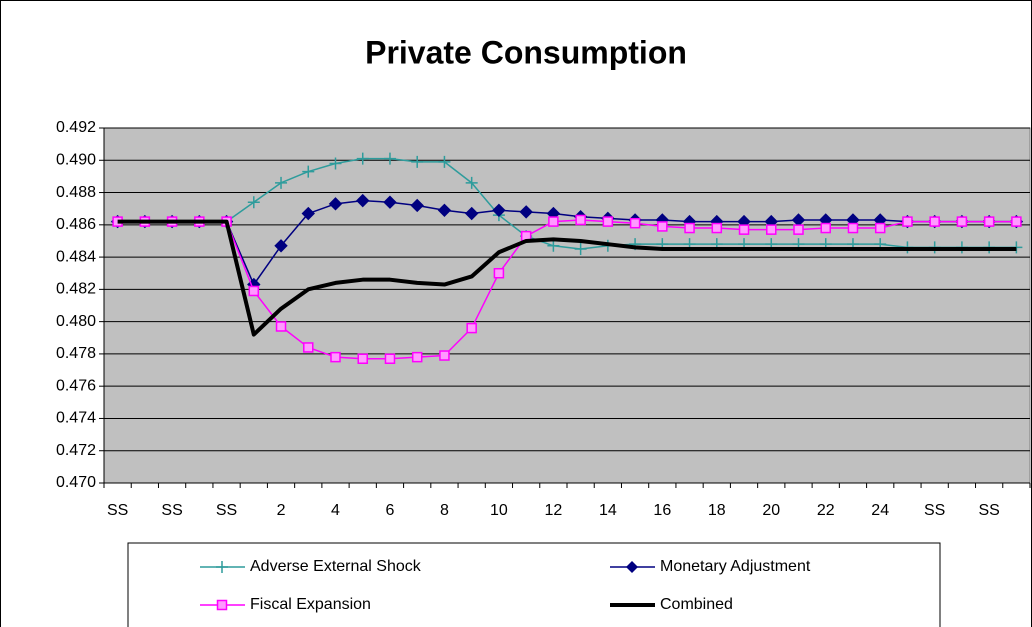  Describe the element at coordinates (336, 566) in the screenshot. I see `legend-label: Adverse External Shock` at that location.